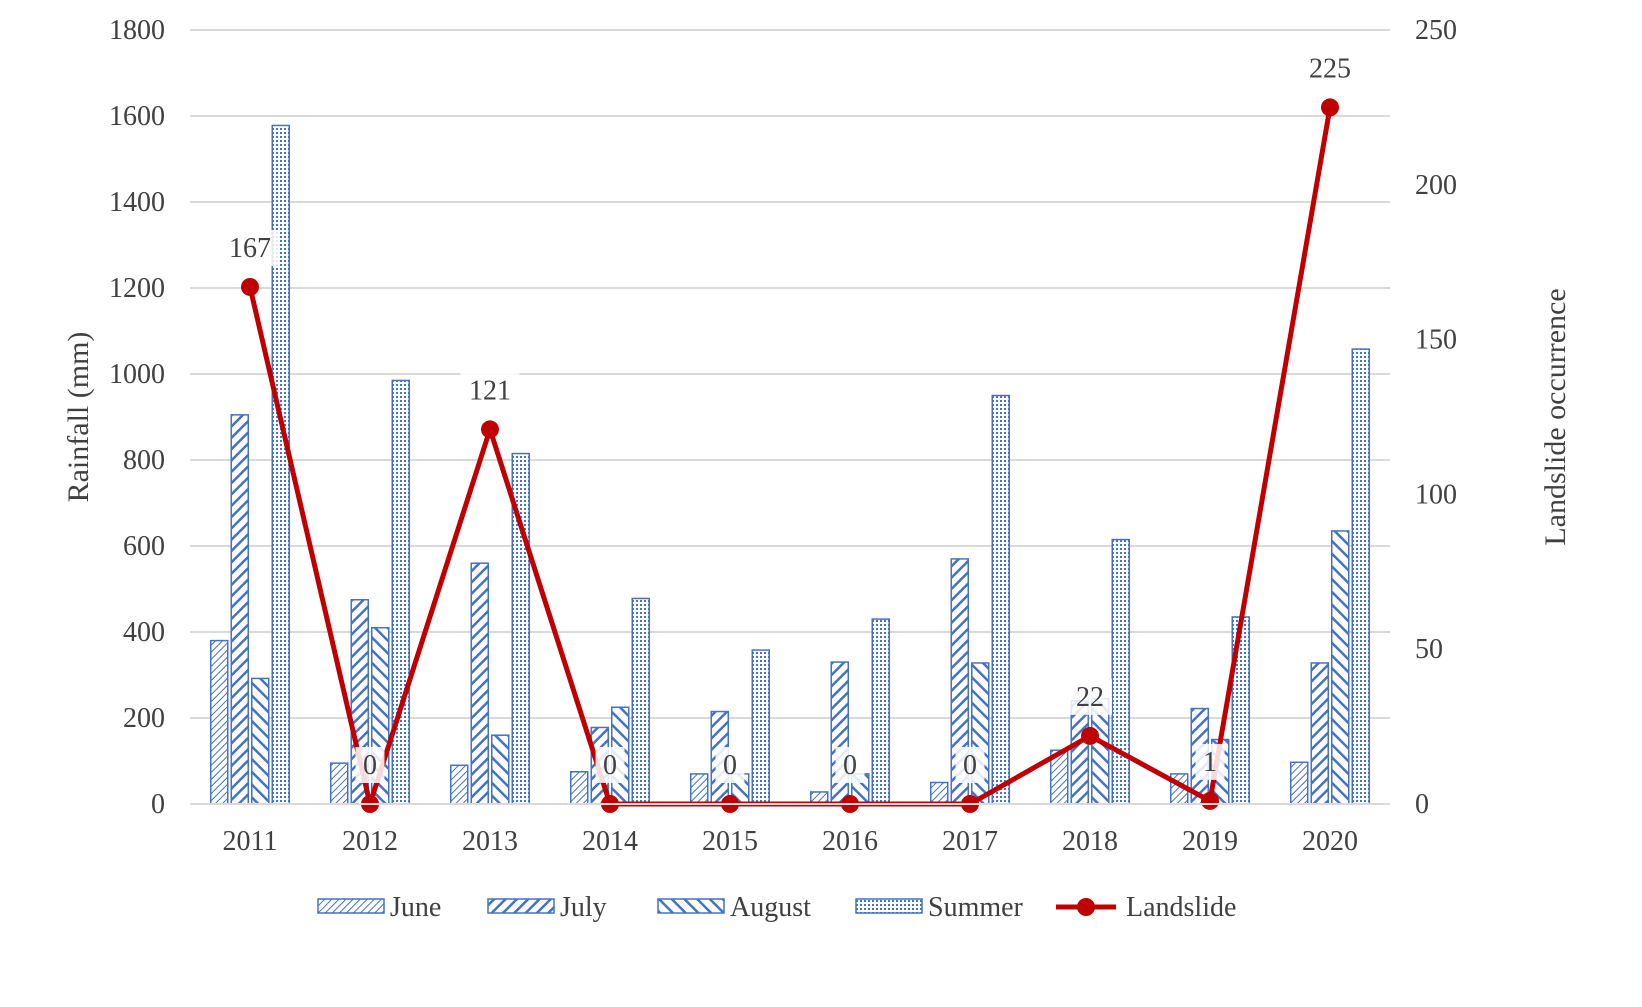 The height and width of the screenshot is (1007, 1642). Describe the element at coordinates (1429, 649) in the screenshot. I see `y2-tick-label: 50` at that location.